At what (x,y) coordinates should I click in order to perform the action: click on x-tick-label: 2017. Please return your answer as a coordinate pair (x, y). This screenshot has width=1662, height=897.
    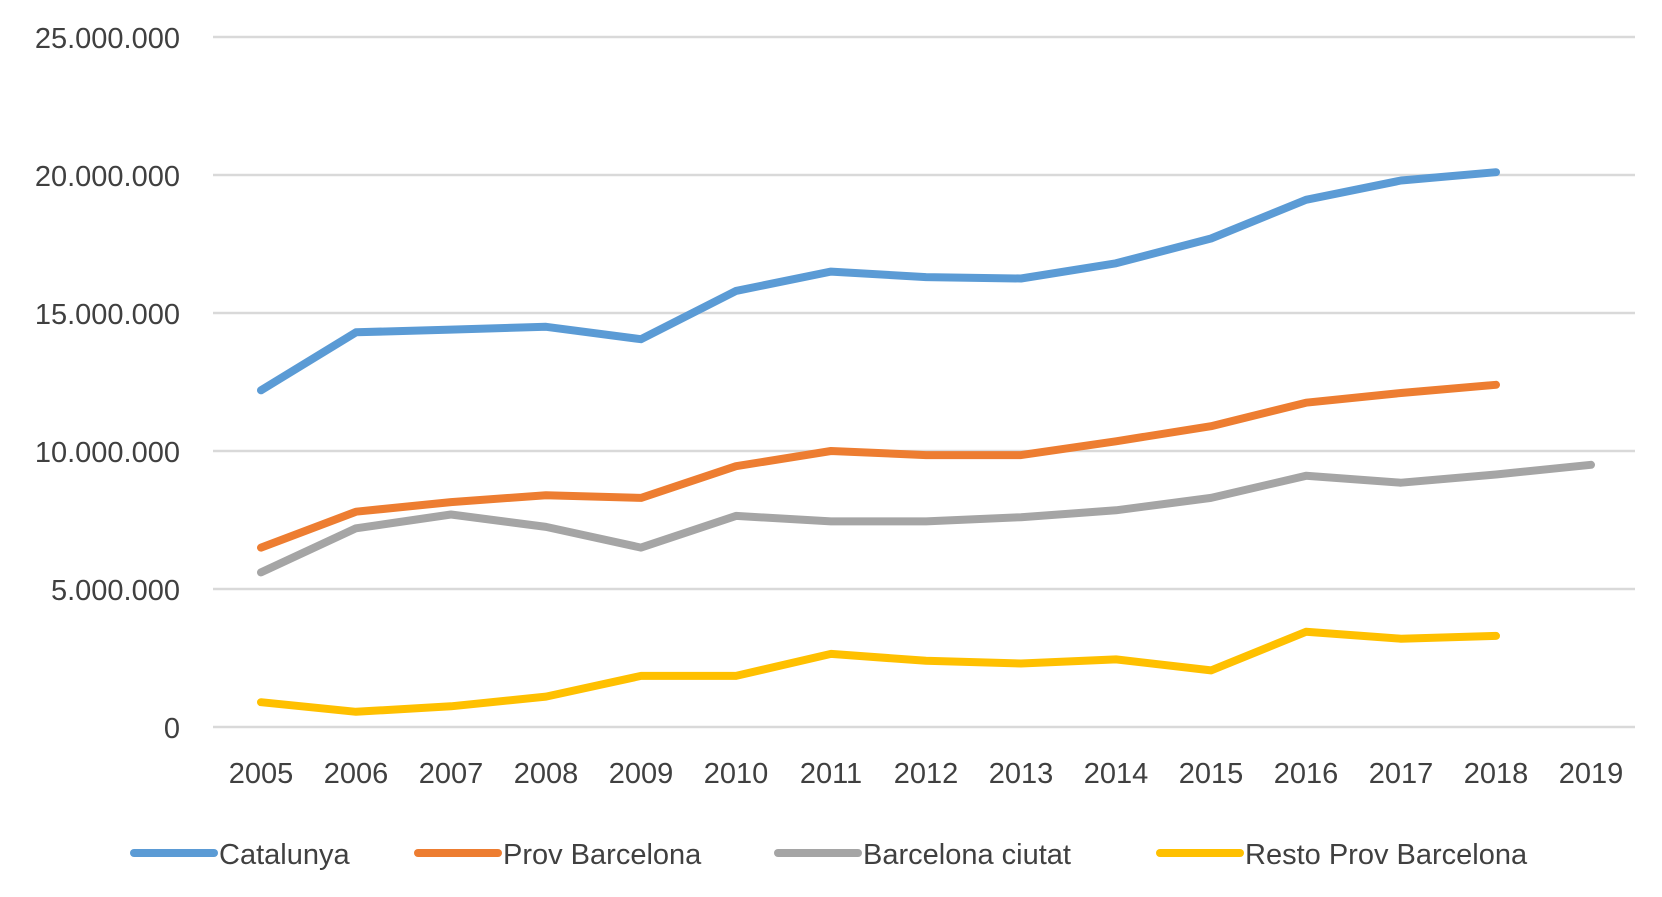
    Looking at the image, I should click on (1401, 774).